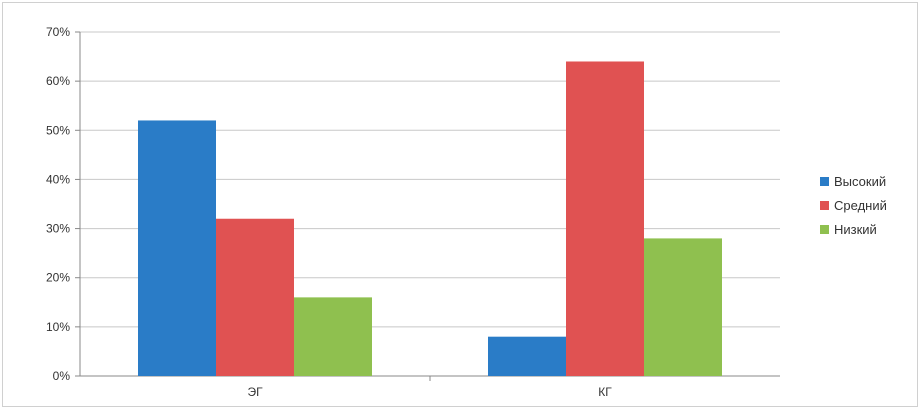 This screenshot has width=921, height=410. I want to click on y-tick-label: 50%, so click(58, 130).